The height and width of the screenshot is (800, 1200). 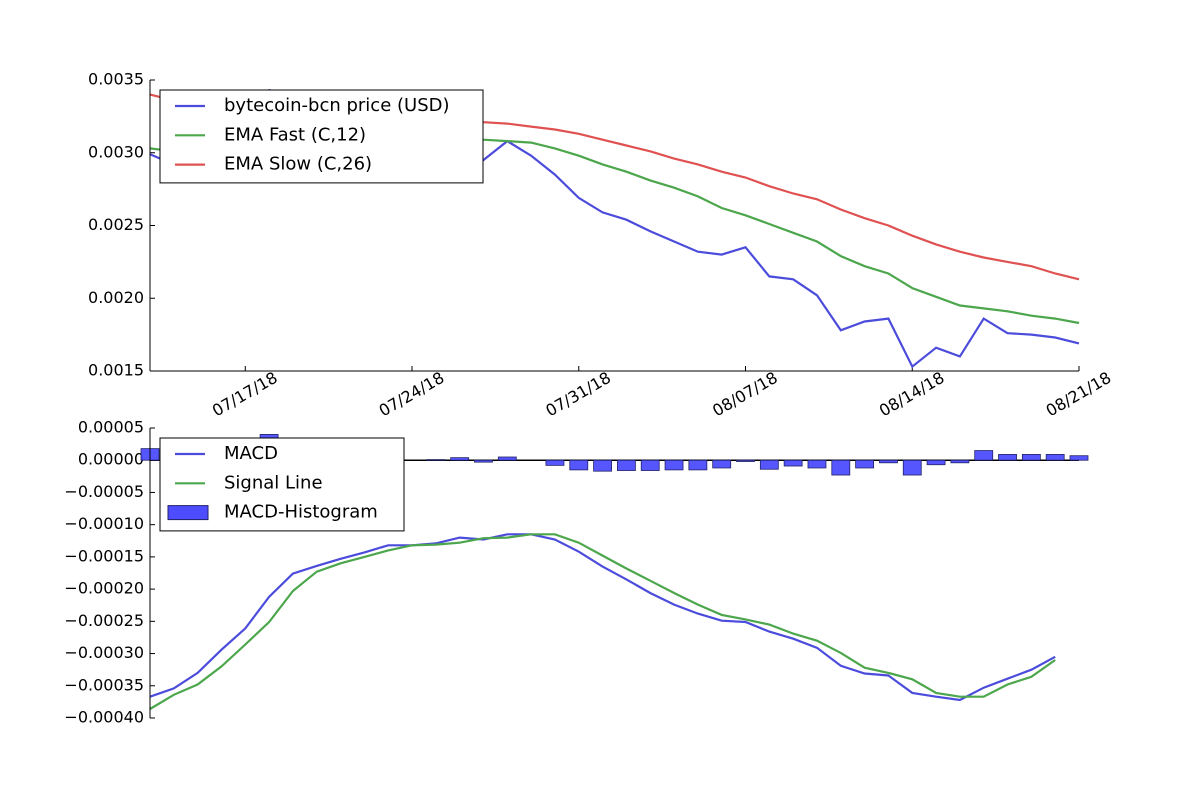 I want to click on legend-label: EMA Slow (C,26), so click(x=298, y=164).